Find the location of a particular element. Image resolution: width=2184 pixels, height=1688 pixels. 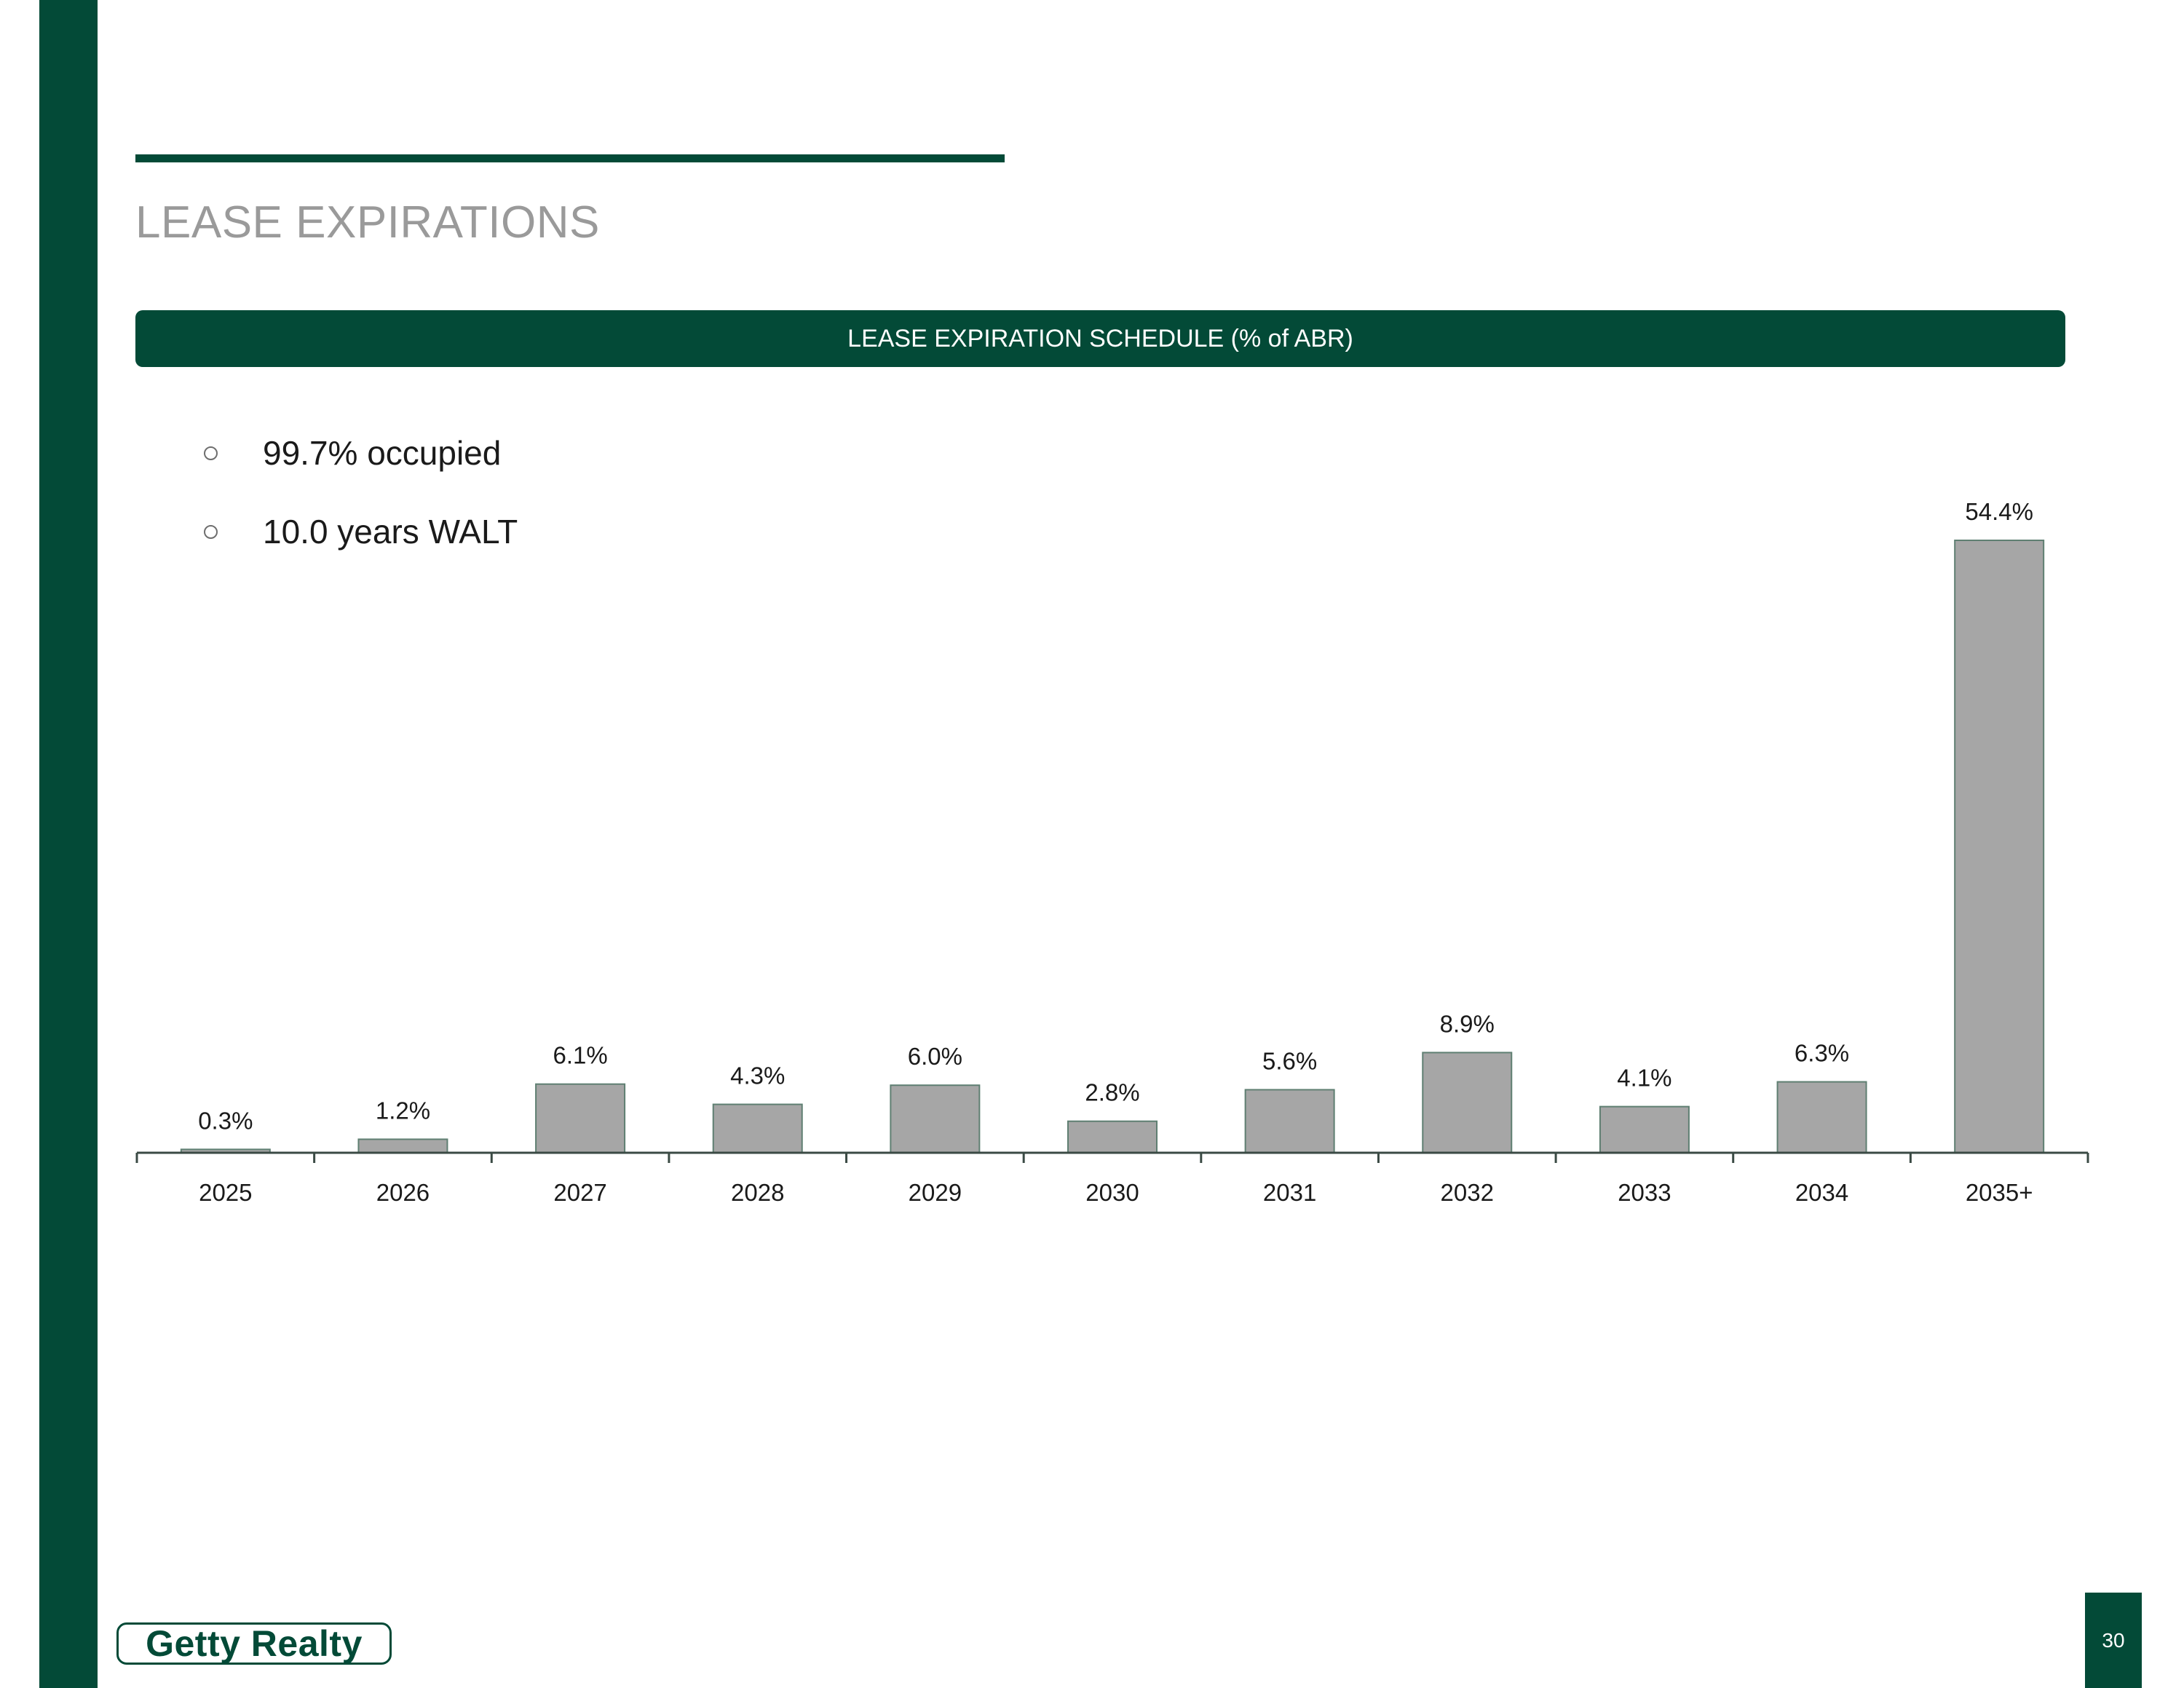

bullet-item: 99.7% occupied is located at coordinates (361, 453).